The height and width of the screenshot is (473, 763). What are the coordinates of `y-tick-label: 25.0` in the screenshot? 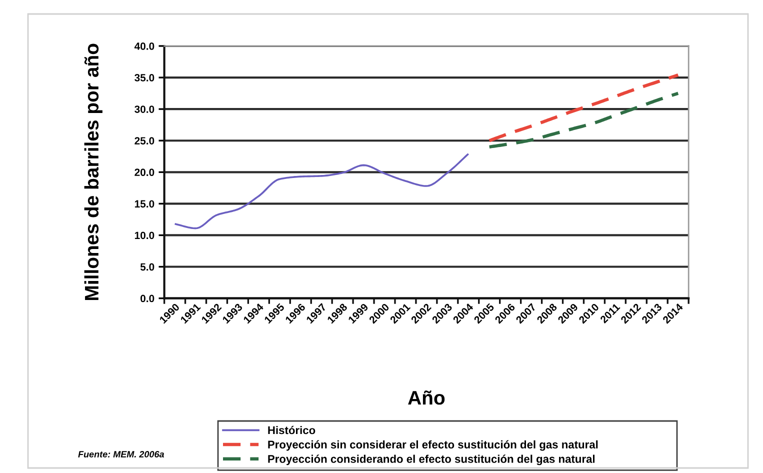 It's located at (144, 140).